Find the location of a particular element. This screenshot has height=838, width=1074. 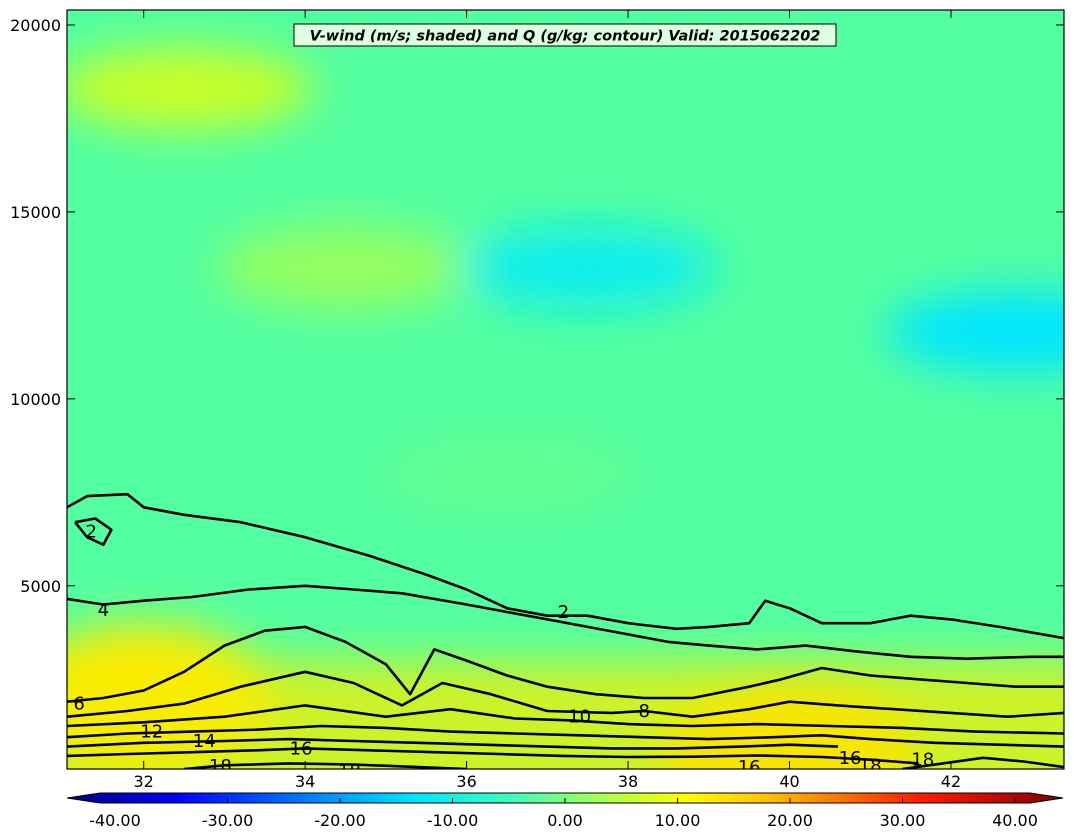

contour-label: 8 is located at coordinates (643, 711).